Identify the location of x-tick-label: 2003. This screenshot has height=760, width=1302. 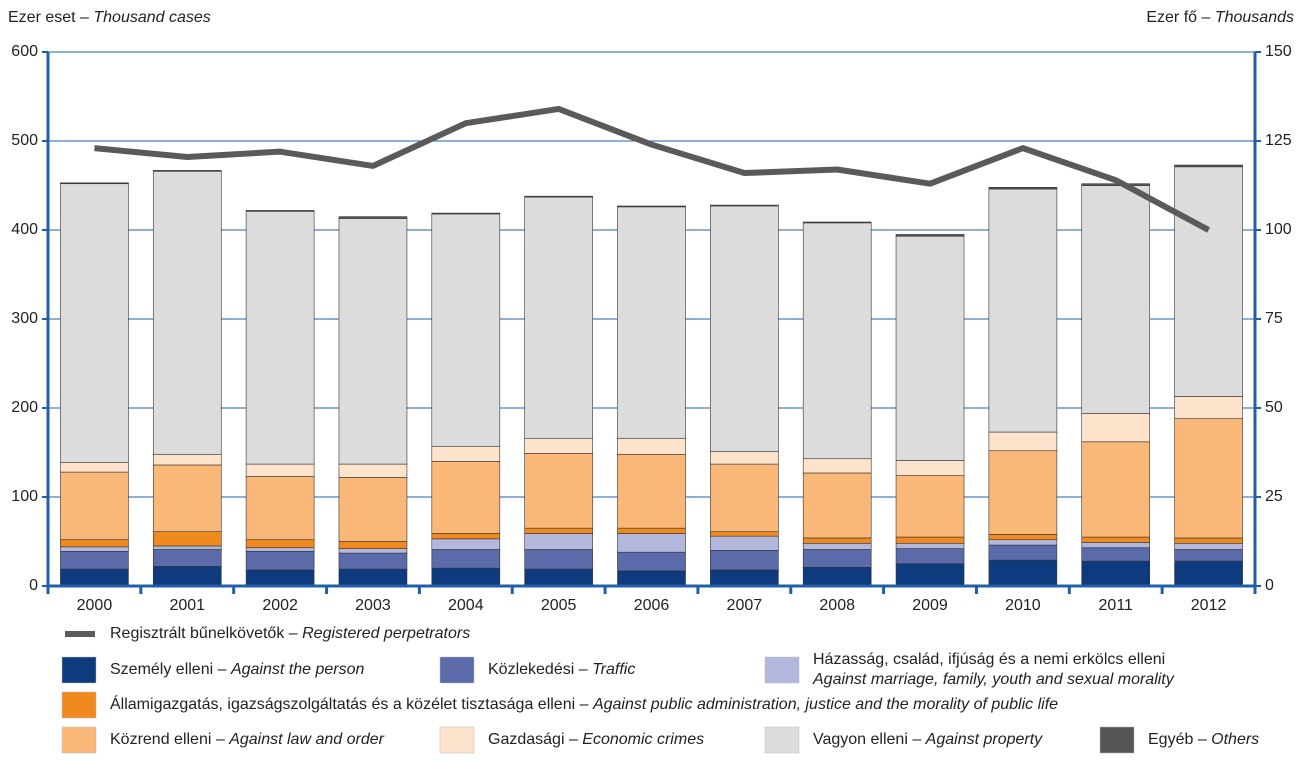
(373, 605).